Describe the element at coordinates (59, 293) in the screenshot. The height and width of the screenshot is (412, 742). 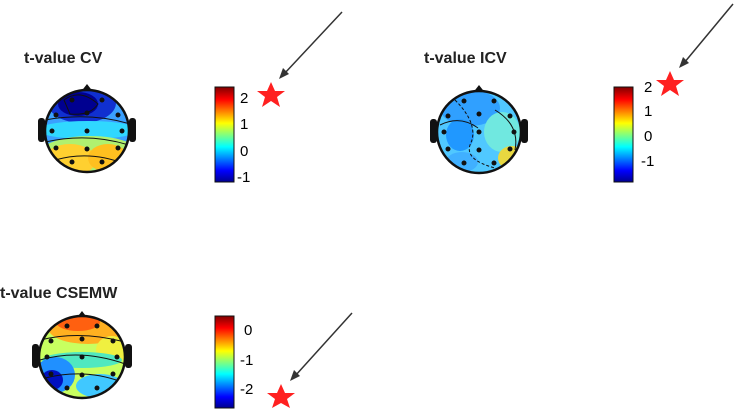
I see `panel-title: t-value CSEMW` at that location.